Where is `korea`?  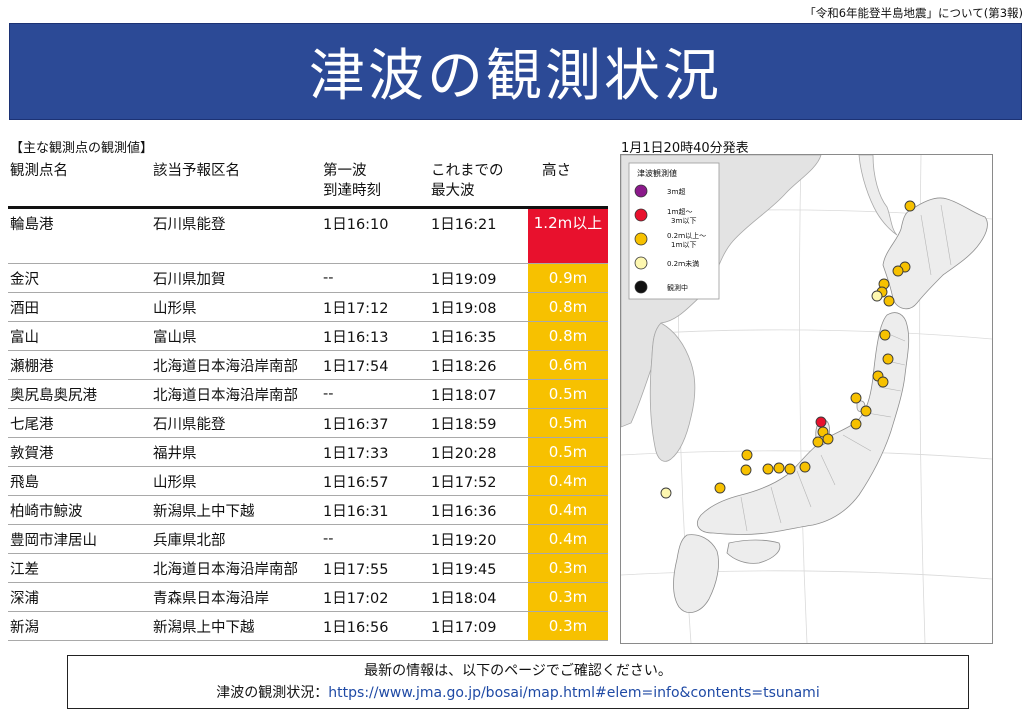
korea is located at coordinates (672, 392).